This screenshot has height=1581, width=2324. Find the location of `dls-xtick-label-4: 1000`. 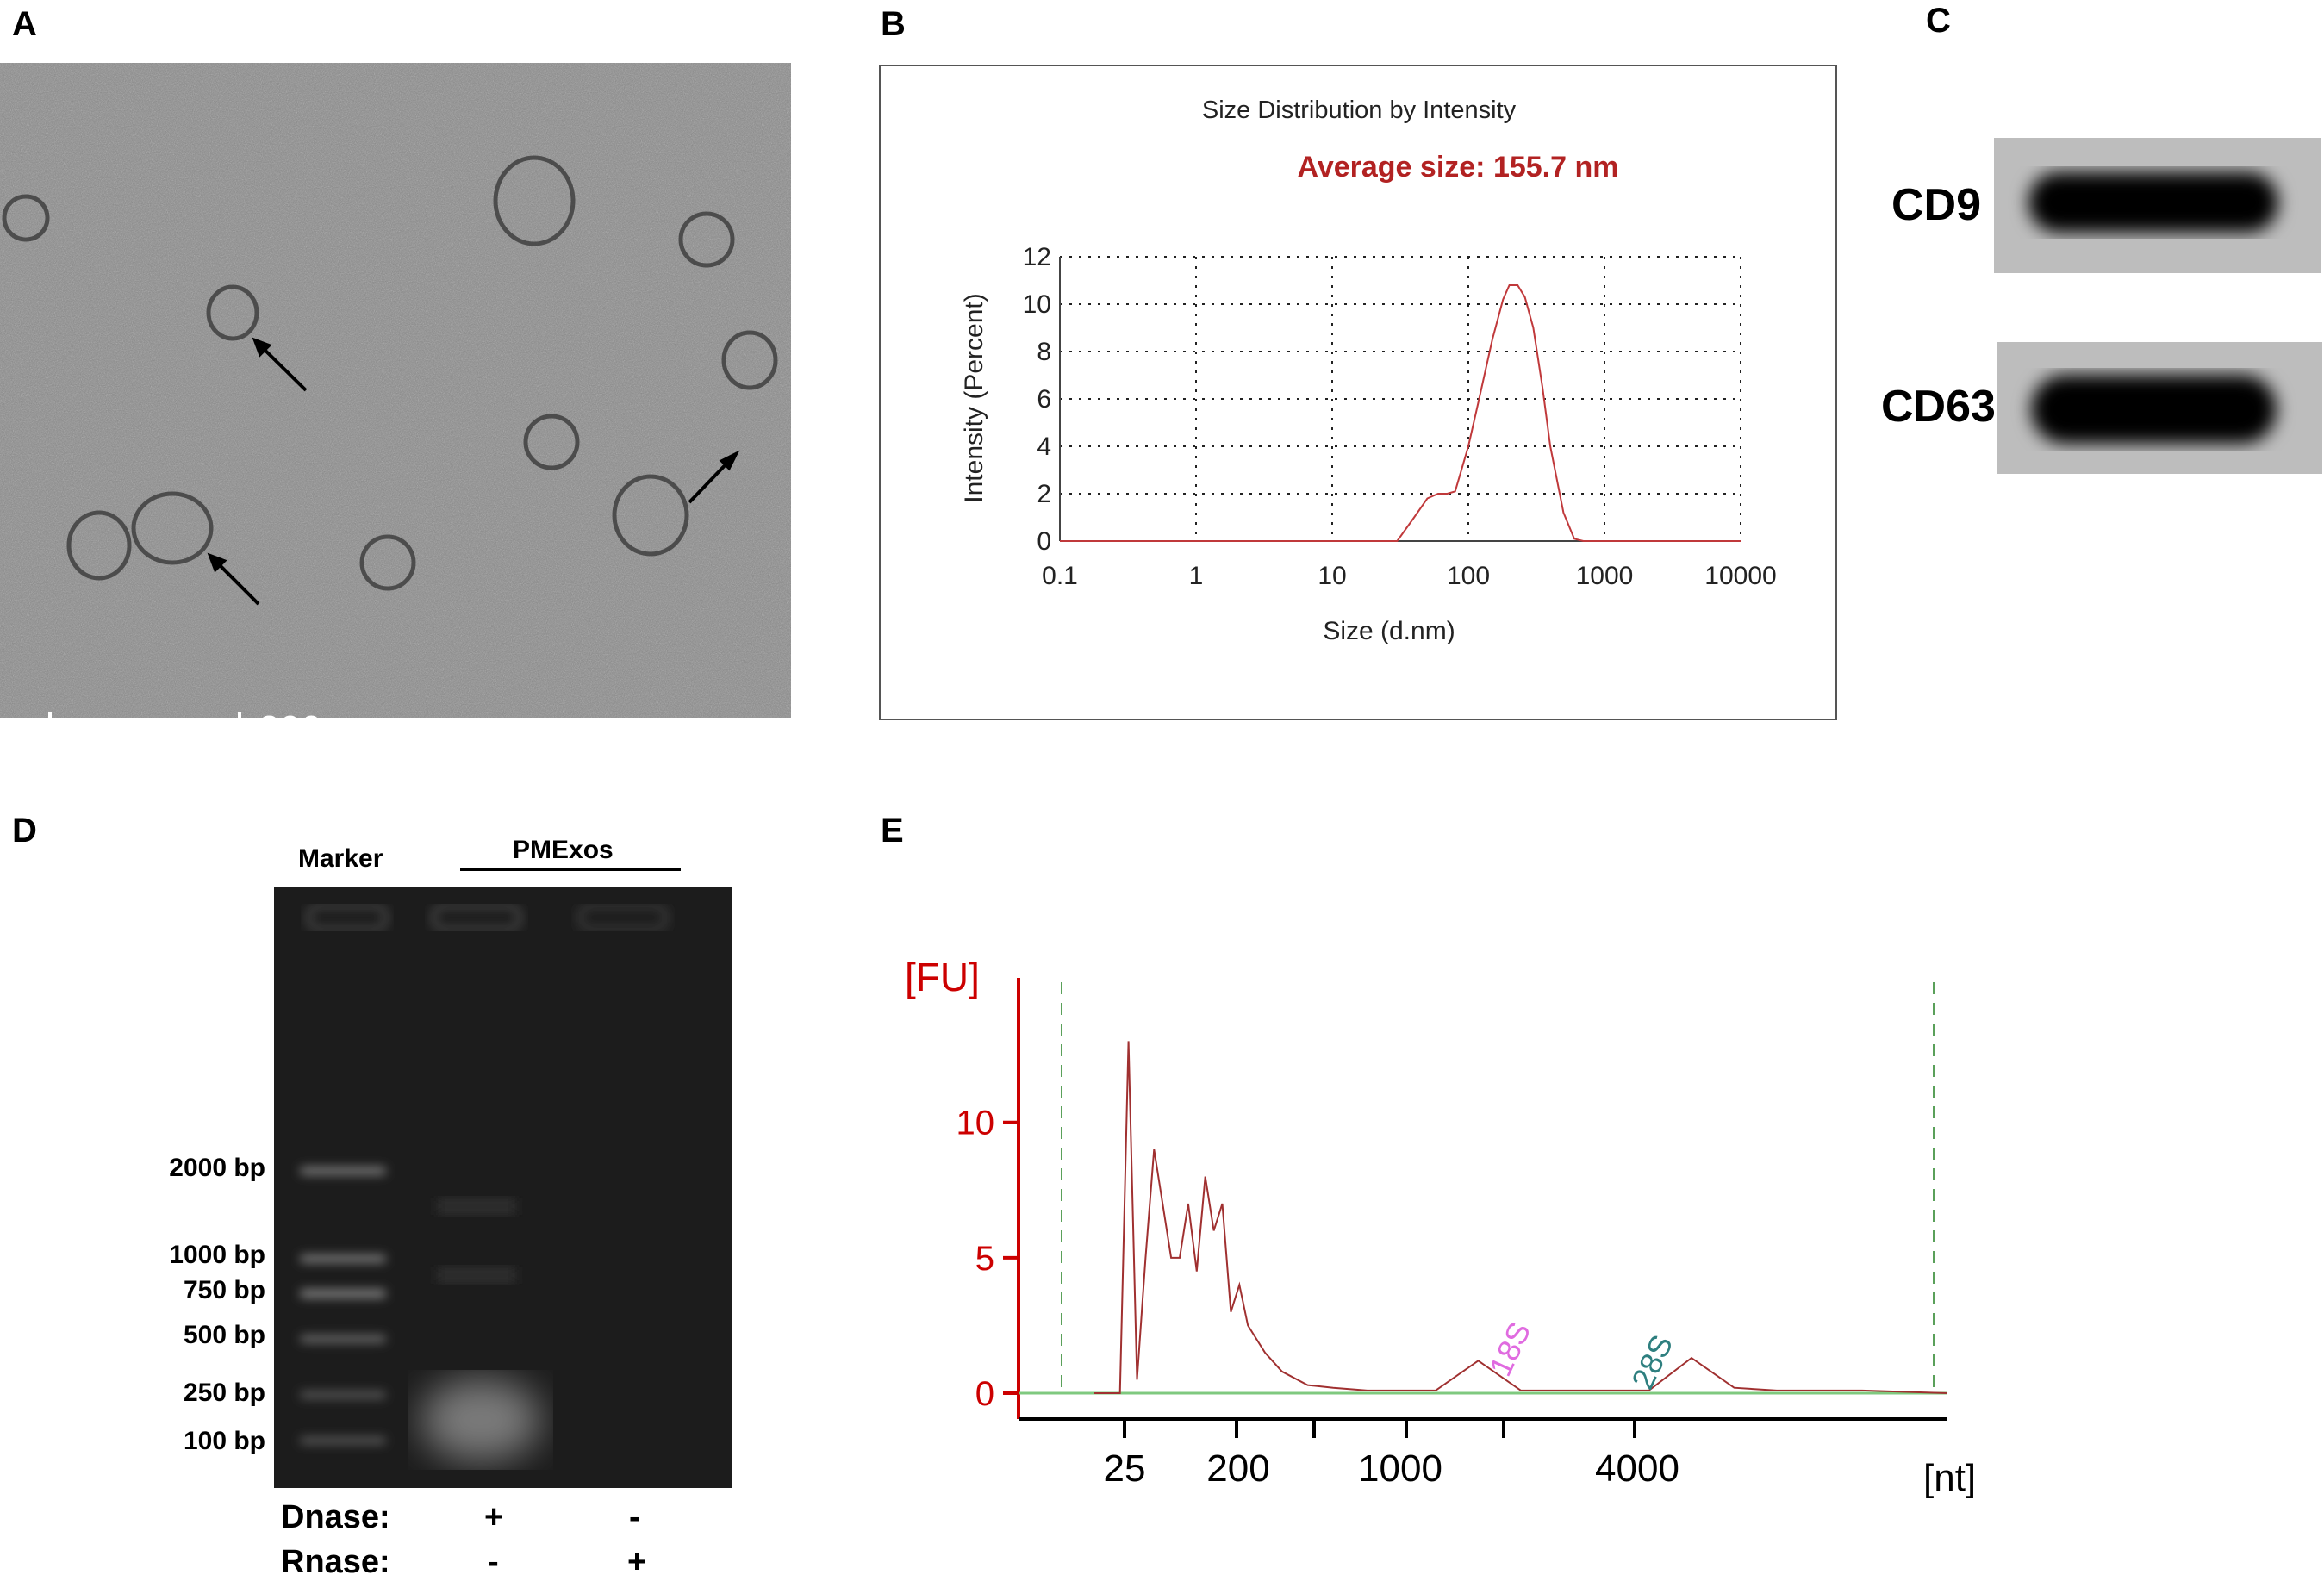

dls-xtick-label-4: 1000 is located at coordinates (1605, 576).